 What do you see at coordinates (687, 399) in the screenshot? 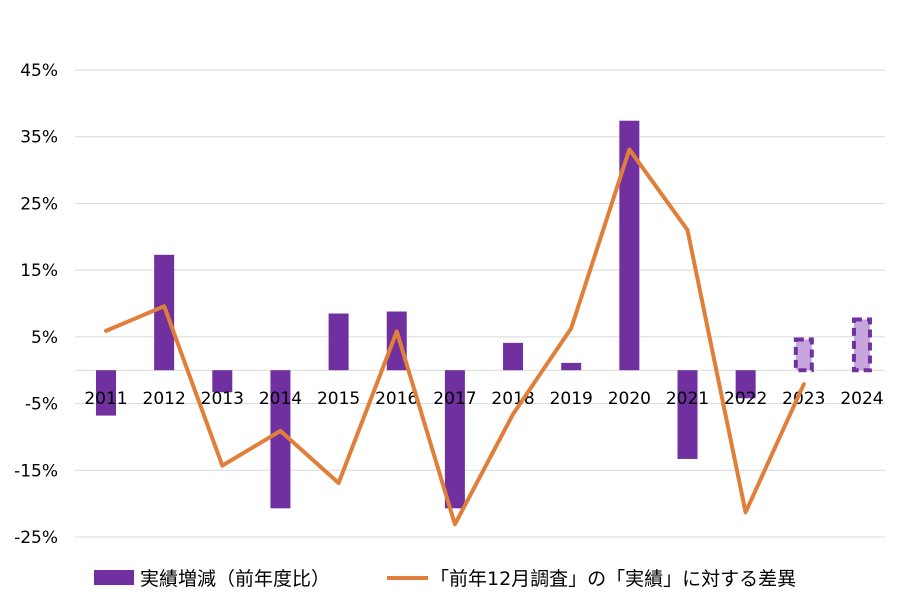
I see `x-tick-label: 2021` at bounding box center [687, 399].